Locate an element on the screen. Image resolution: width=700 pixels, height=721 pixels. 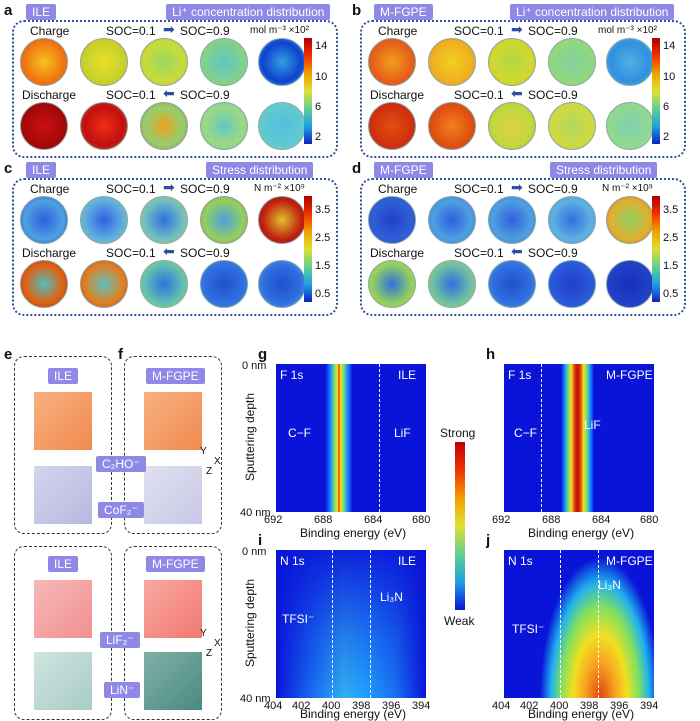
e-cube-c2ho is located at coordinates (63, 421).